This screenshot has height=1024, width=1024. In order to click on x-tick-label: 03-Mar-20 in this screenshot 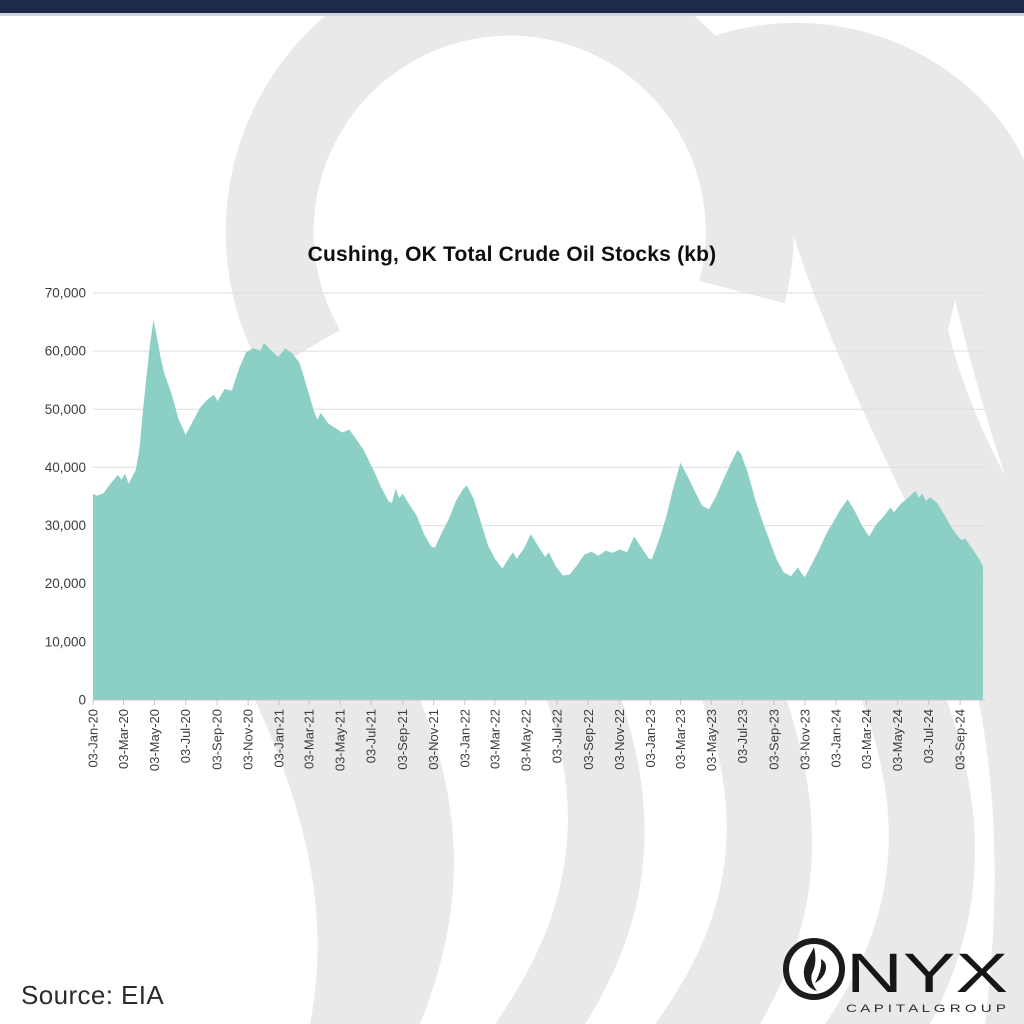, I will do `click(123, 739)`.